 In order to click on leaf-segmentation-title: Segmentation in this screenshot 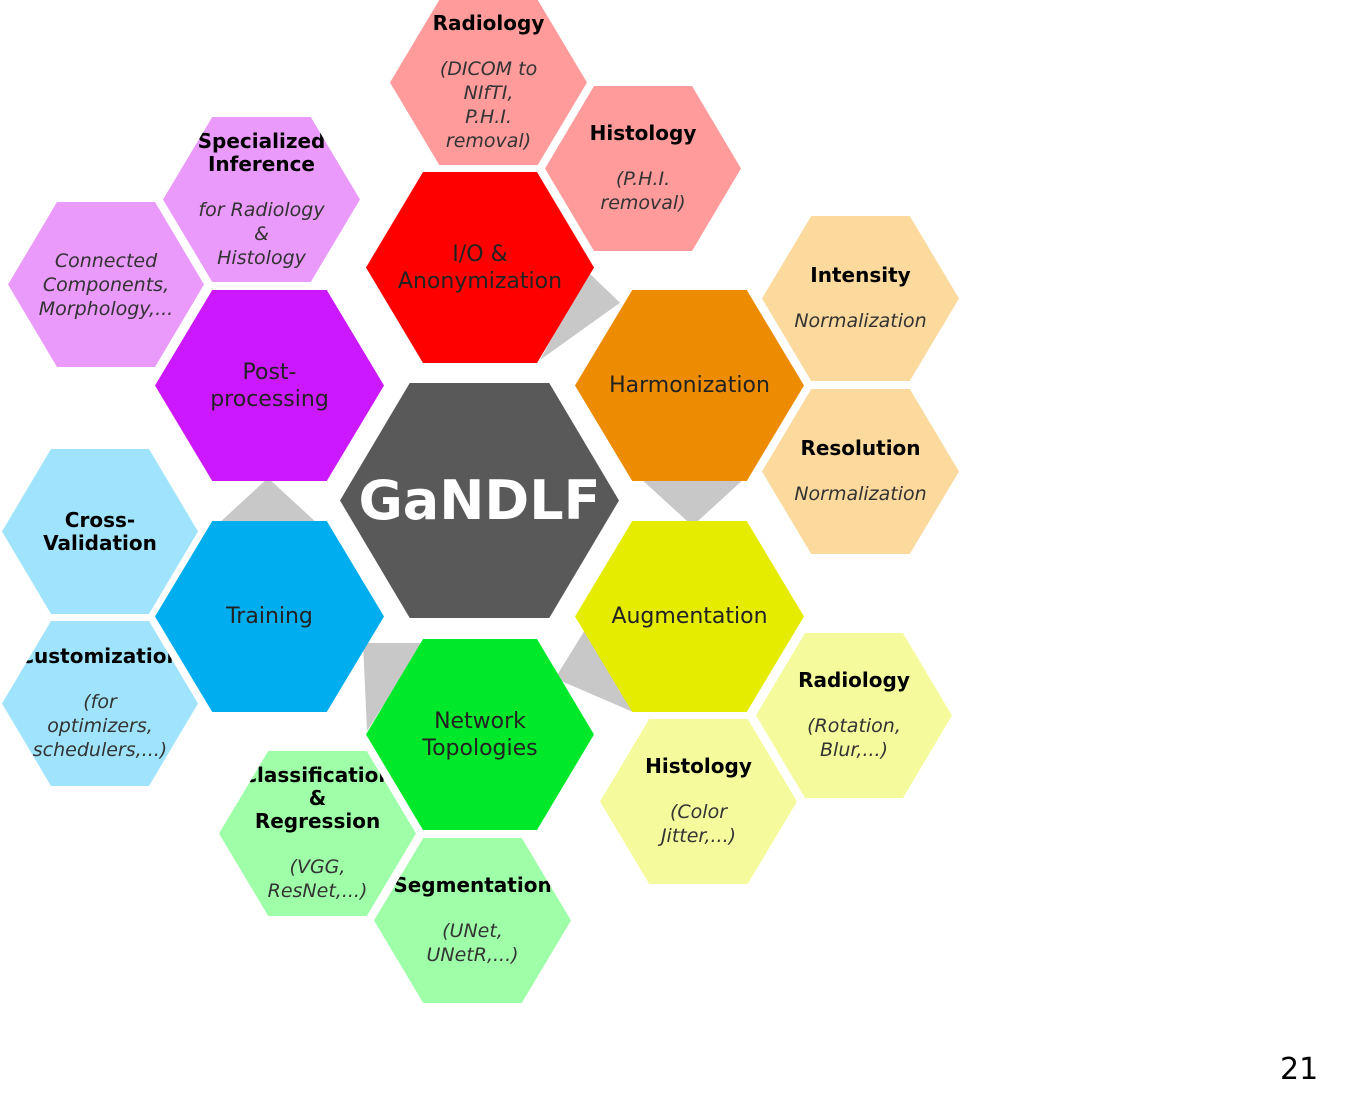, I will do `click(472, 885)`.